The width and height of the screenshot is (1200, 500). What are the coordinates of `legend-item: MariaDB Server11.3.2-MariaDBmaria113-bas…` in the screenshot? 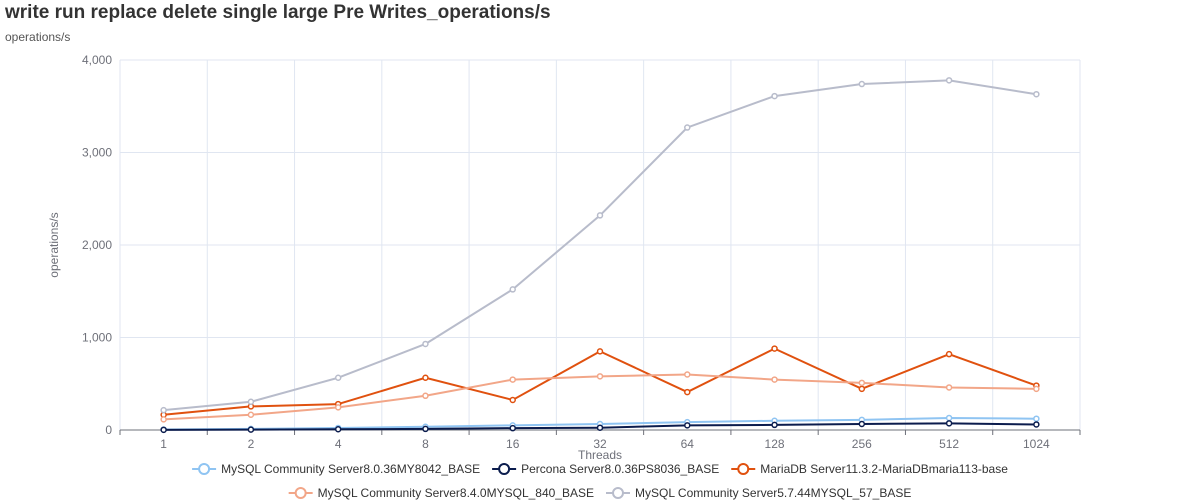 It's located at (869, 469).